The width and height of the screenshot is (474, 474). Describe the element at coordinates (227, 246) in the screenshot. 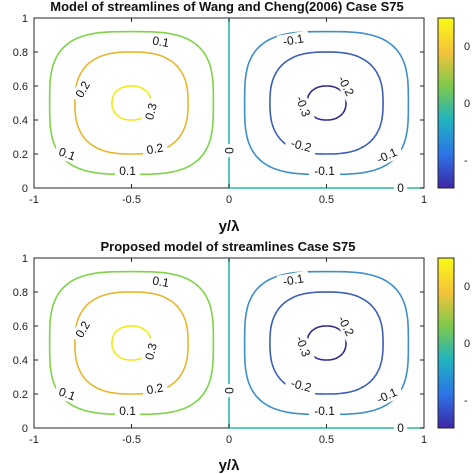

I see `plot-bottom-title: Proposed model of streamlines Case S75` at that location.